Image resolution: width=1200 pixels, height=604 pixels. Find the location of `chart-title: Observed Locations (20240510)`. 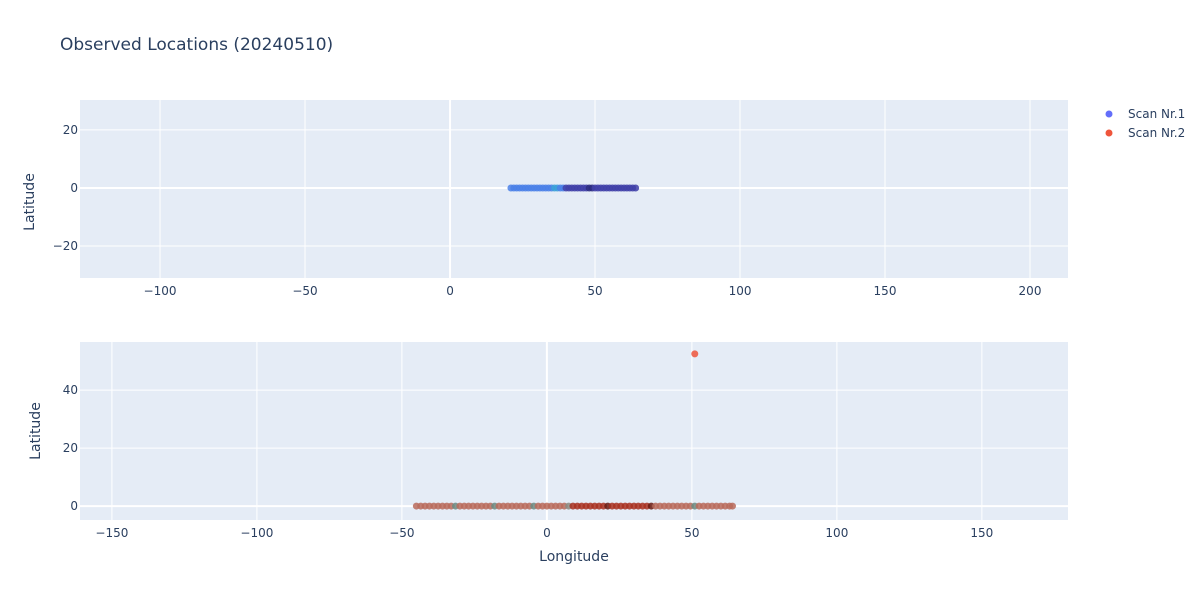

chart-title: Observed Locations (20240510) is located at coordinates (196, 45).